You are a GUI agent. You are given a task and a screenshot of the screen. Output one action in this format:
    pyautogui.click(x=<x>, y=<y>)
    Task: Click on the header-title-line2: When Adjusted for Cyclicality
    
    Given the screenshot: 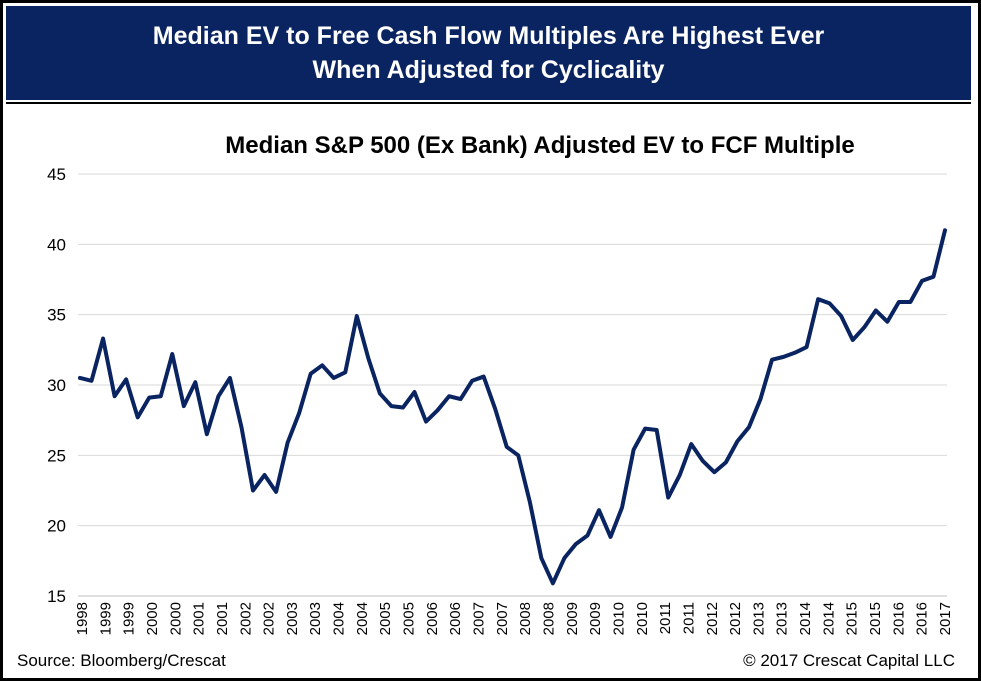 What is the action you would take?
    pyautogui.click(x=488, y=70)
    